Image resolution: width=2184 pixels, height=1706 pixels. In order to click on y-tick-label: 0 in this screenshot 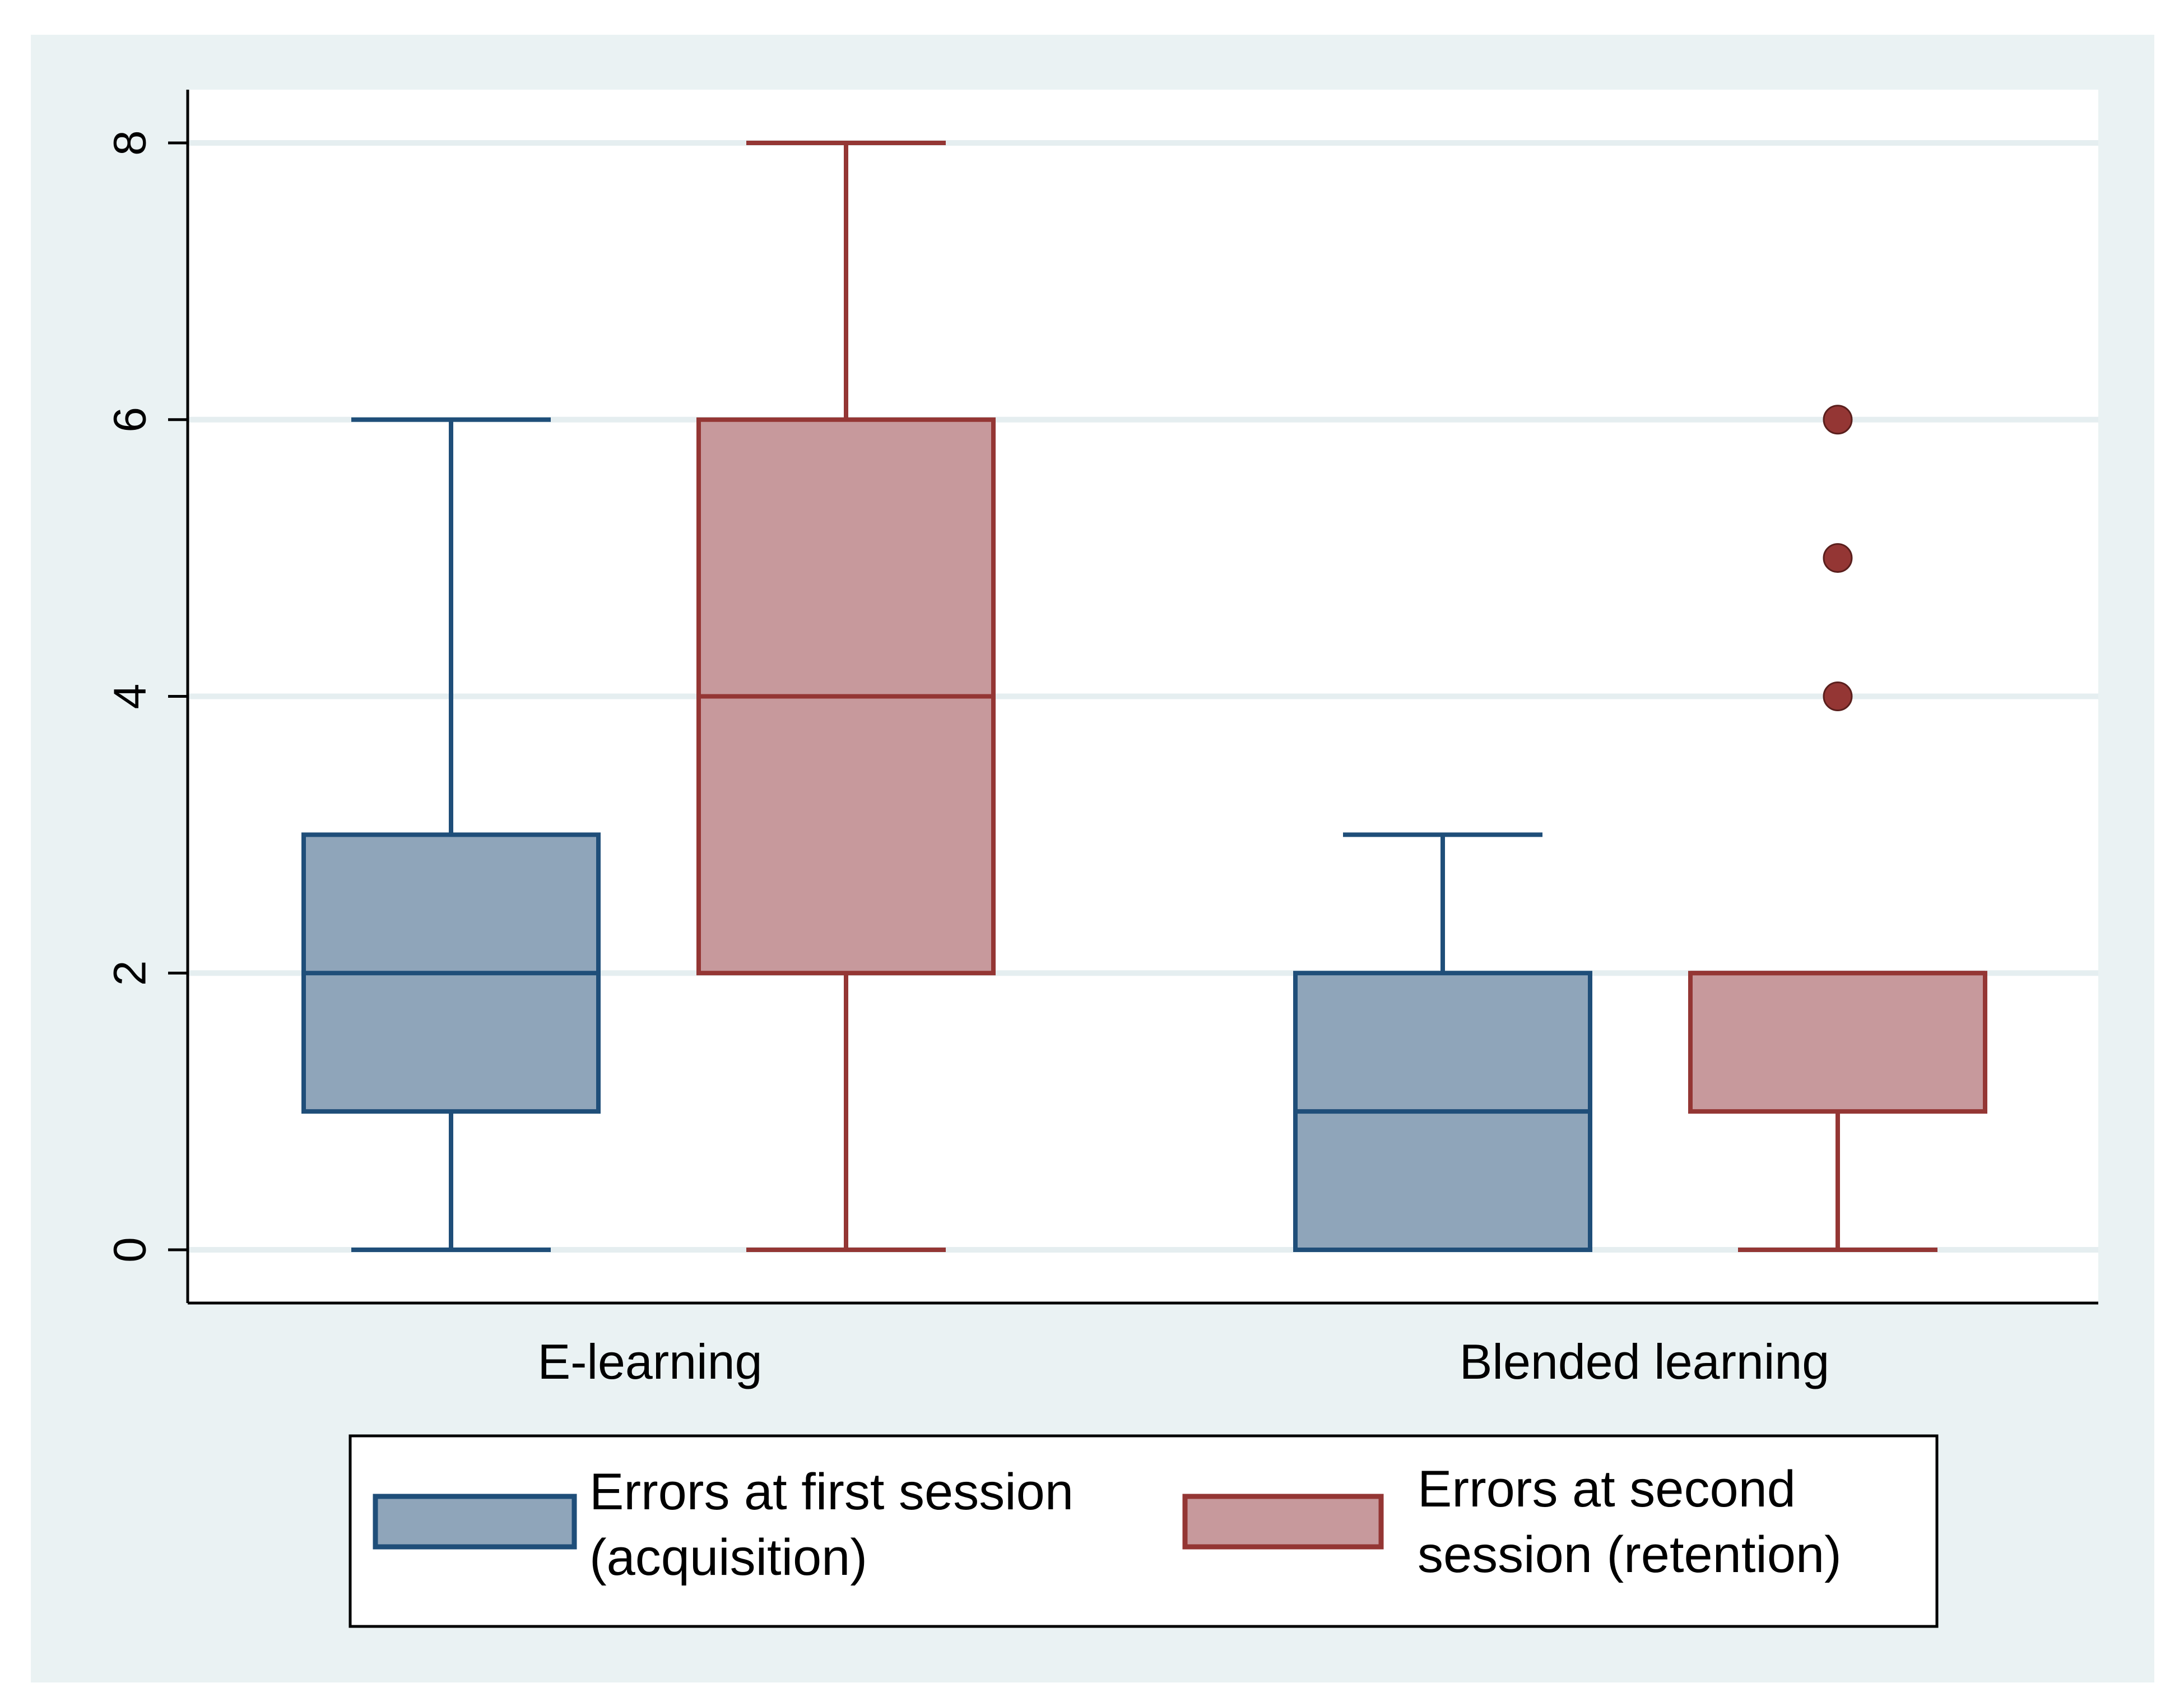, I will do `click(130, 1250)`.